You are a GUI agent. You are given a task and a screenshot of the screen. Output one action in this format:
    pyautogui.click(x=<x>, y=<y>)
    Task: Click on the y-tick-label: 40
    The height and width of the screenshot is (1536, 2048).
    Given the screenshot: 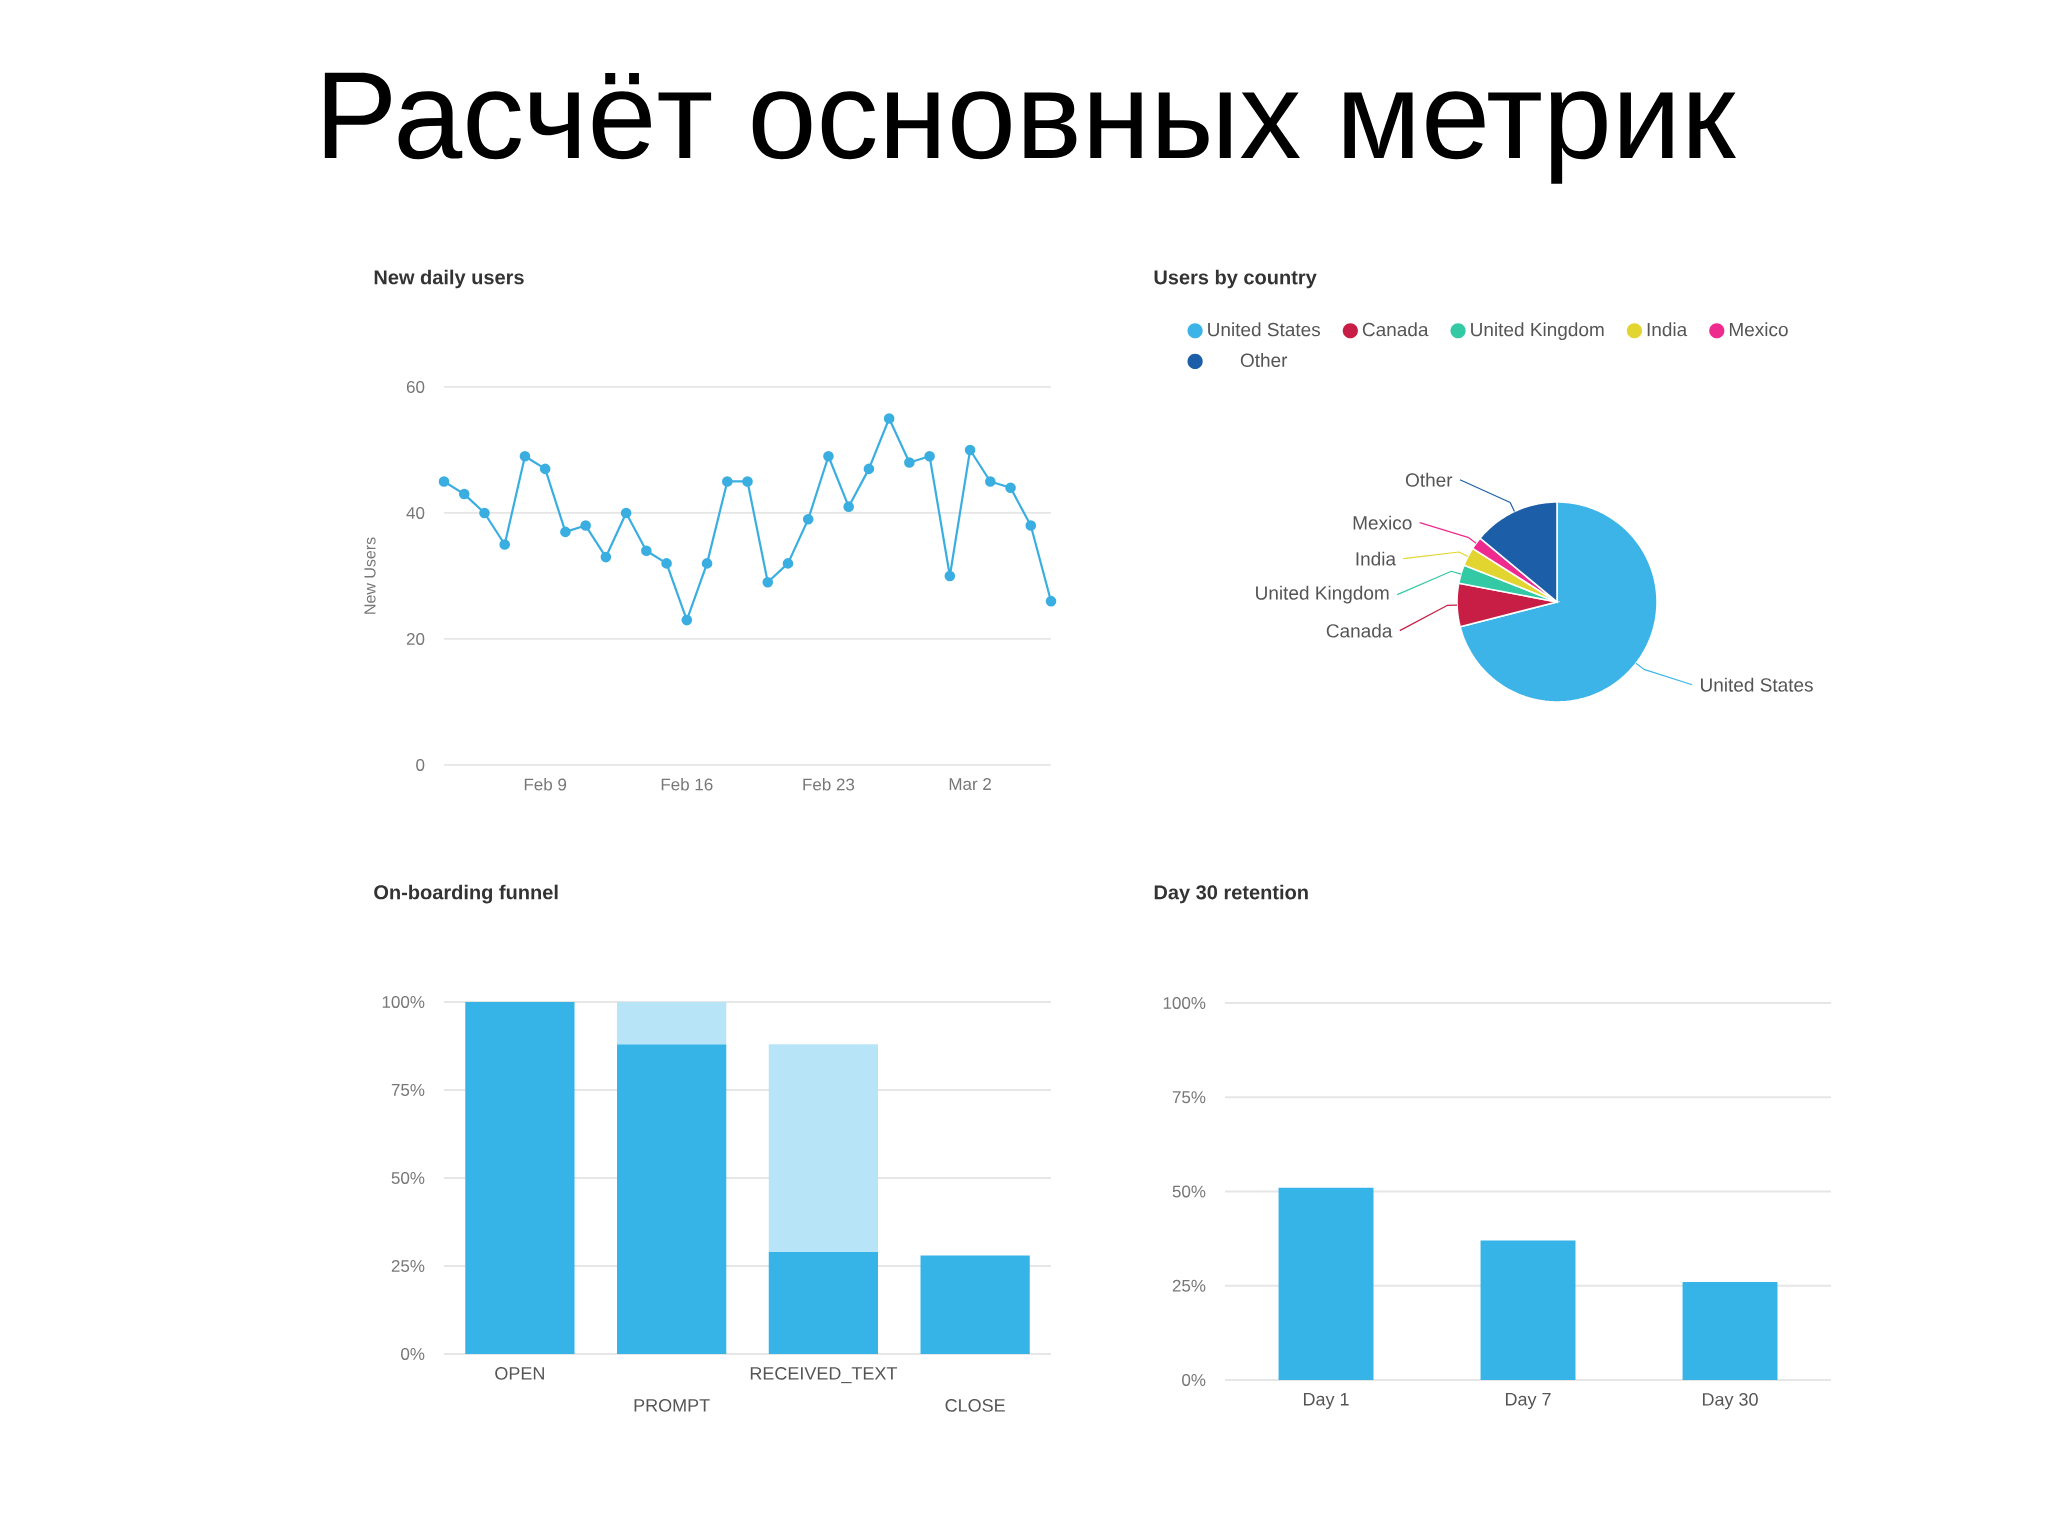 What is the action you would take?
    pyautogui.click(x=415, y=512)
    